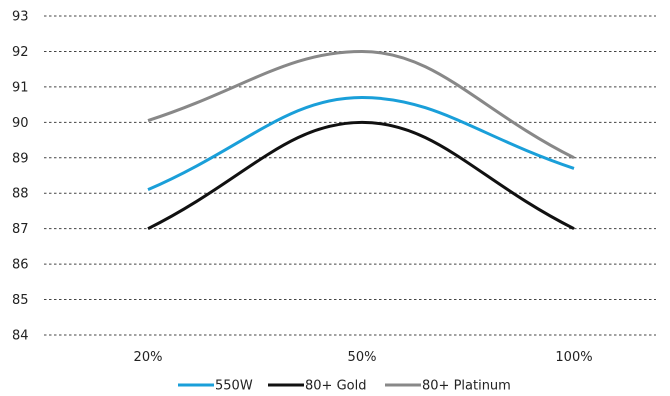 This screenshot has height=396, width=670. What do you see at coordinates (335, 386) in the screenshot?
I see `legend-label-80-gold: 80+ Gold` at bounding box center [335, 386].